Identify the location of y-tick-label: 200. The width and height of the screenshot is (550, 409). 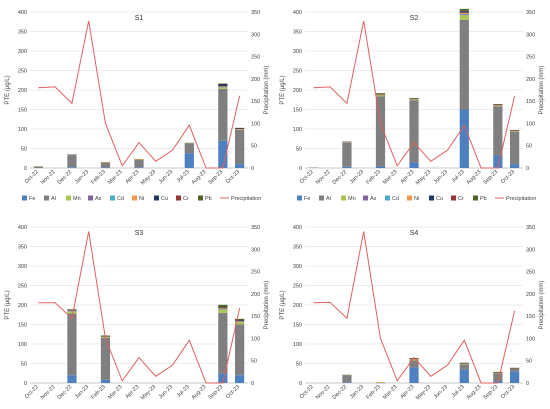
(22, 306).